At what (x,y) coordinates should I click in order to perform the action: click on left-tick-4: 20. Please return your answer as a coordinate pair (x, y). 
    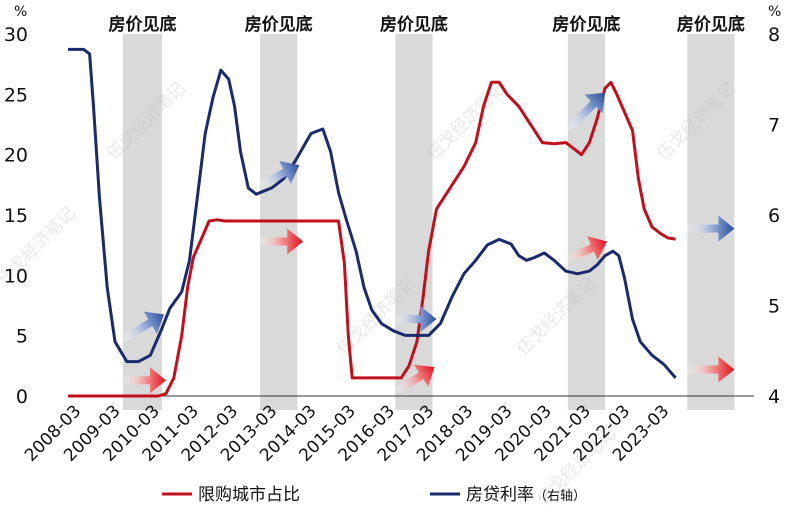
    Looking at the image, I should click on (16, 156).